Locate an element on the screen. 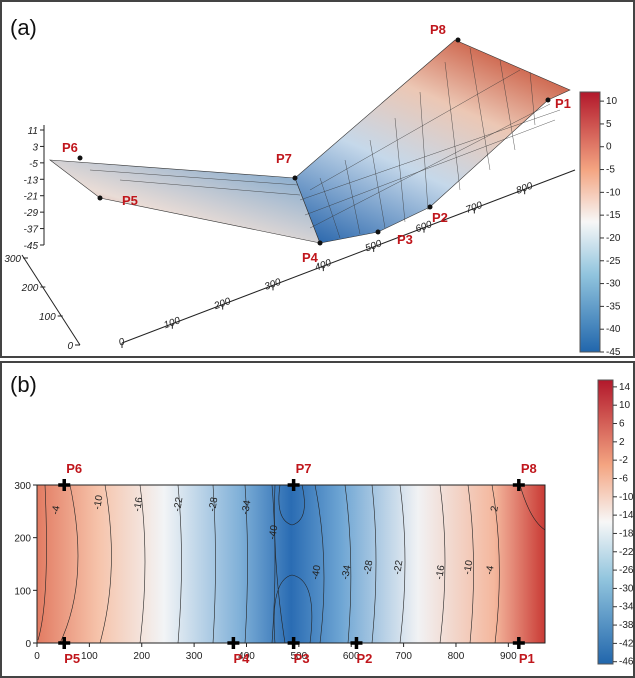 The height and width of the screenshot is (678, 635). colorbar-tick-label: -15 is located at coordinates (613, 215).